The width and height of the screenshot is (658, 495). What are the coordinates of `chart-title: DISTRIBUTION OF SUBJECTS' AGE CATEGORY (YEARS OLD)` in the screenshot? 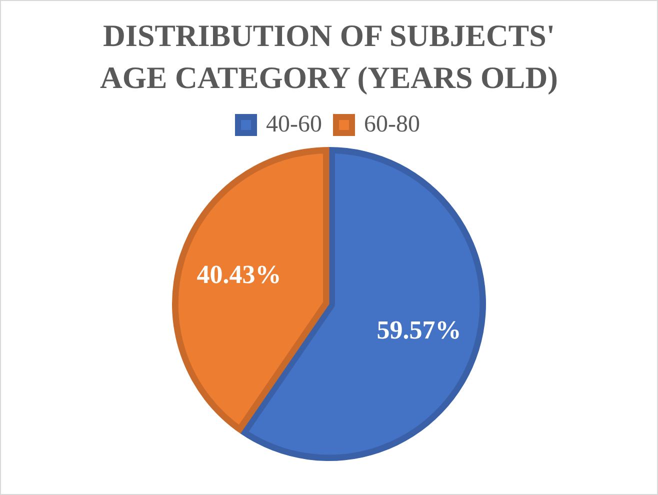 It's located at (329, 57).